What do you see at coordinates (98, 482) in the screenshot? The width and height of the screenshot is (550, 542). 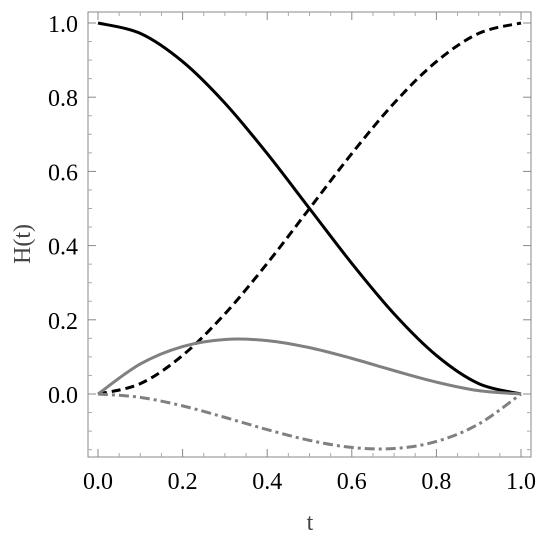 I see `x-tick-label: 0.0` at bounding box center [98, 482].